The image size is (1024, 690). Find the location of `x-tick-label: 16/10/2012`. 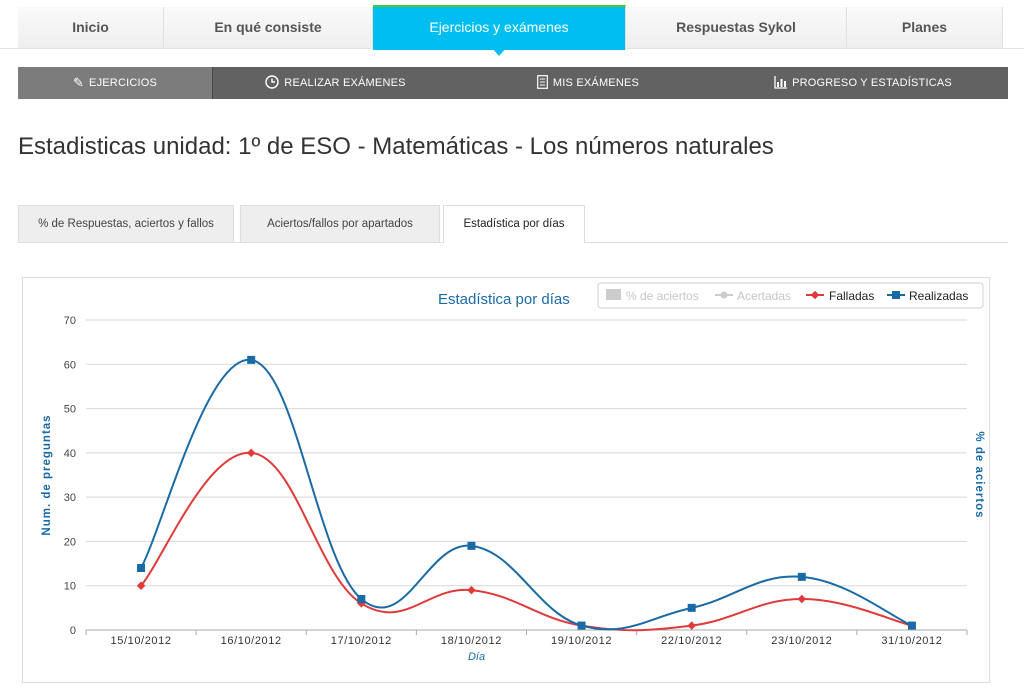

x-tick-label: 16/10/2012 is located at coordinates (251, 641).